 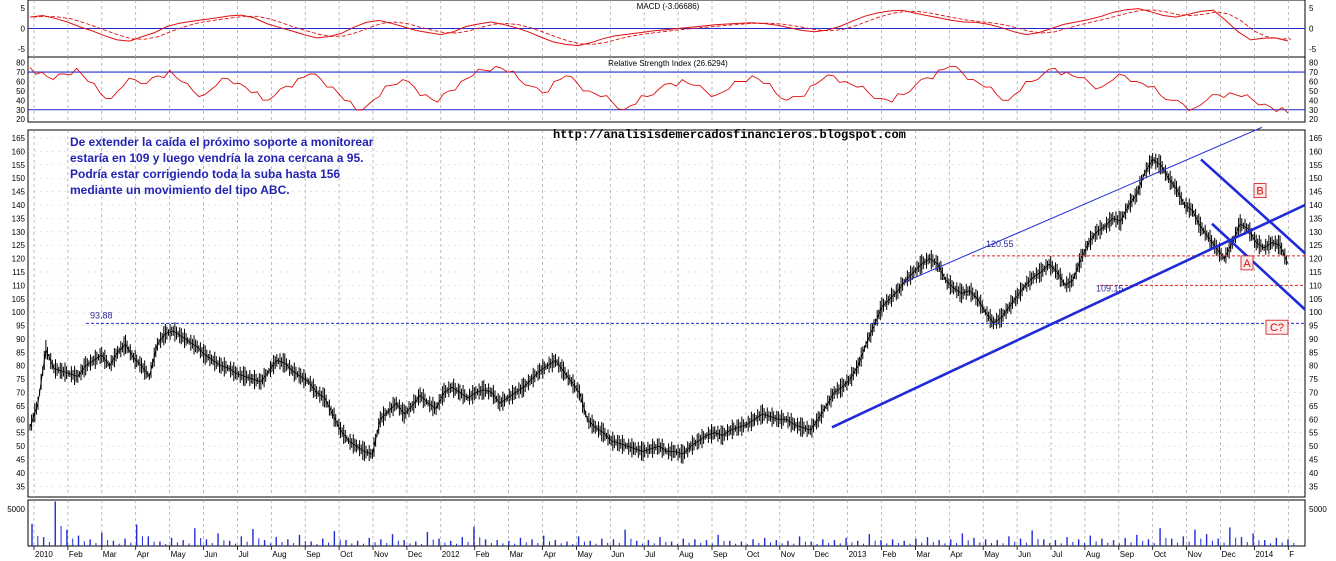 I want to click on downtrend-upper, so click(x=1253, y=206).